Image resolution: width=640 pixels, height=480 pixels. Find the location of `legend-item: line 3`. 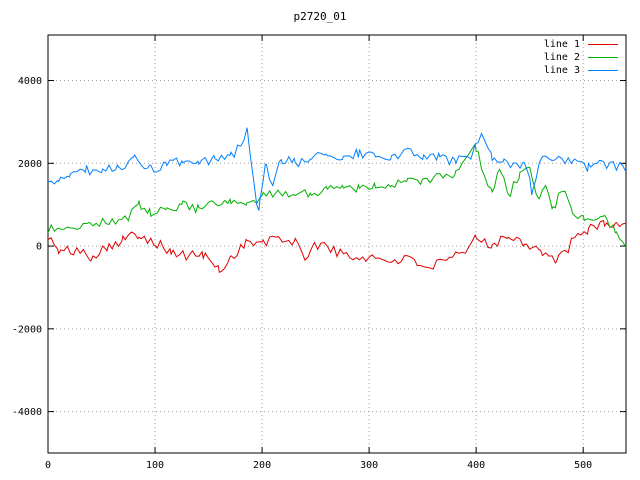

legend-item: line 3 is located at coordinates (581, 70).